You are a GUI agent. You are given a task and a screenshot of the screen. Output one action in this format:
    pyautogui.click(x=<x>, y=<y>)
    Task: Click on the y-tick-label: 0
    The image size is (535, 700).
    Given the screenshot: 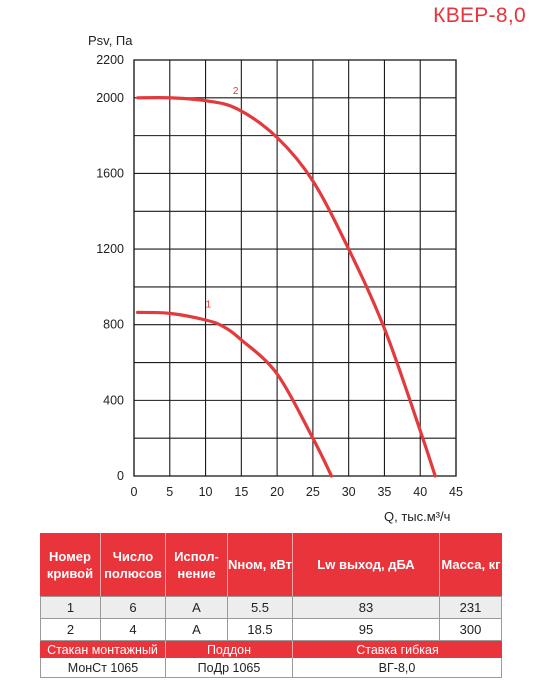 What is the action you would take?
    pyautogui.click(x=120, y=476)
    